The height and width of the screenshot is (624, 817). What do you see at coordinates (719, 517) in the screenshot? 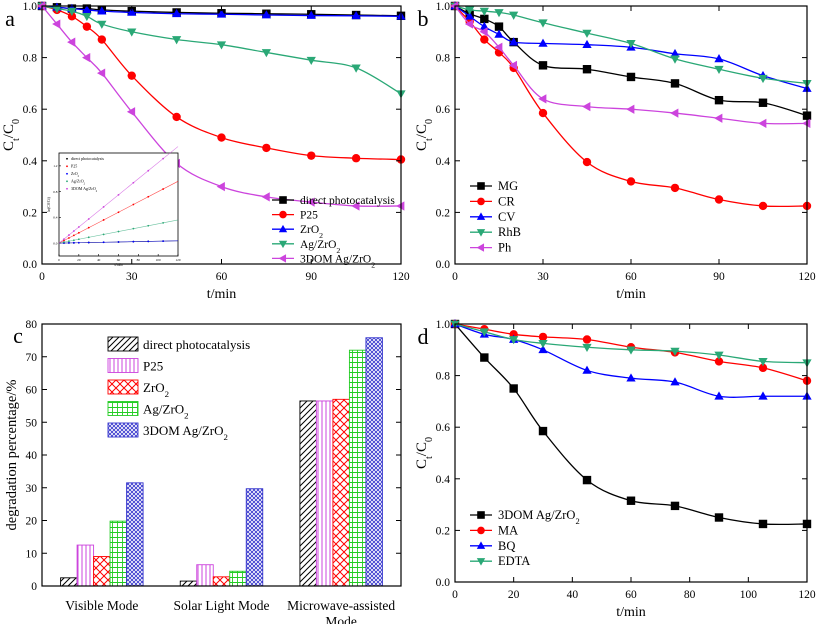
I see `point-3DOM Ag/ZrO2-90` at bounding box center [719, 517].